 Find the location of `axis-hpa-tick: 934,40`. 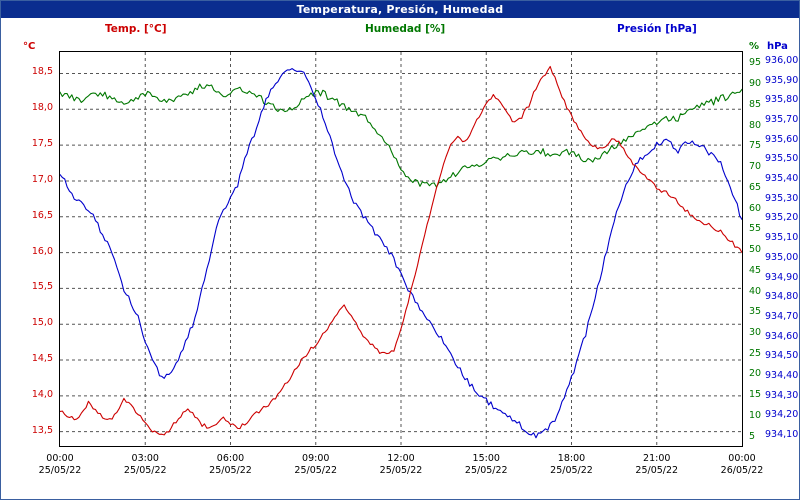

axis-hpa-tick: 934,40 is located at coordinates (782, 376).